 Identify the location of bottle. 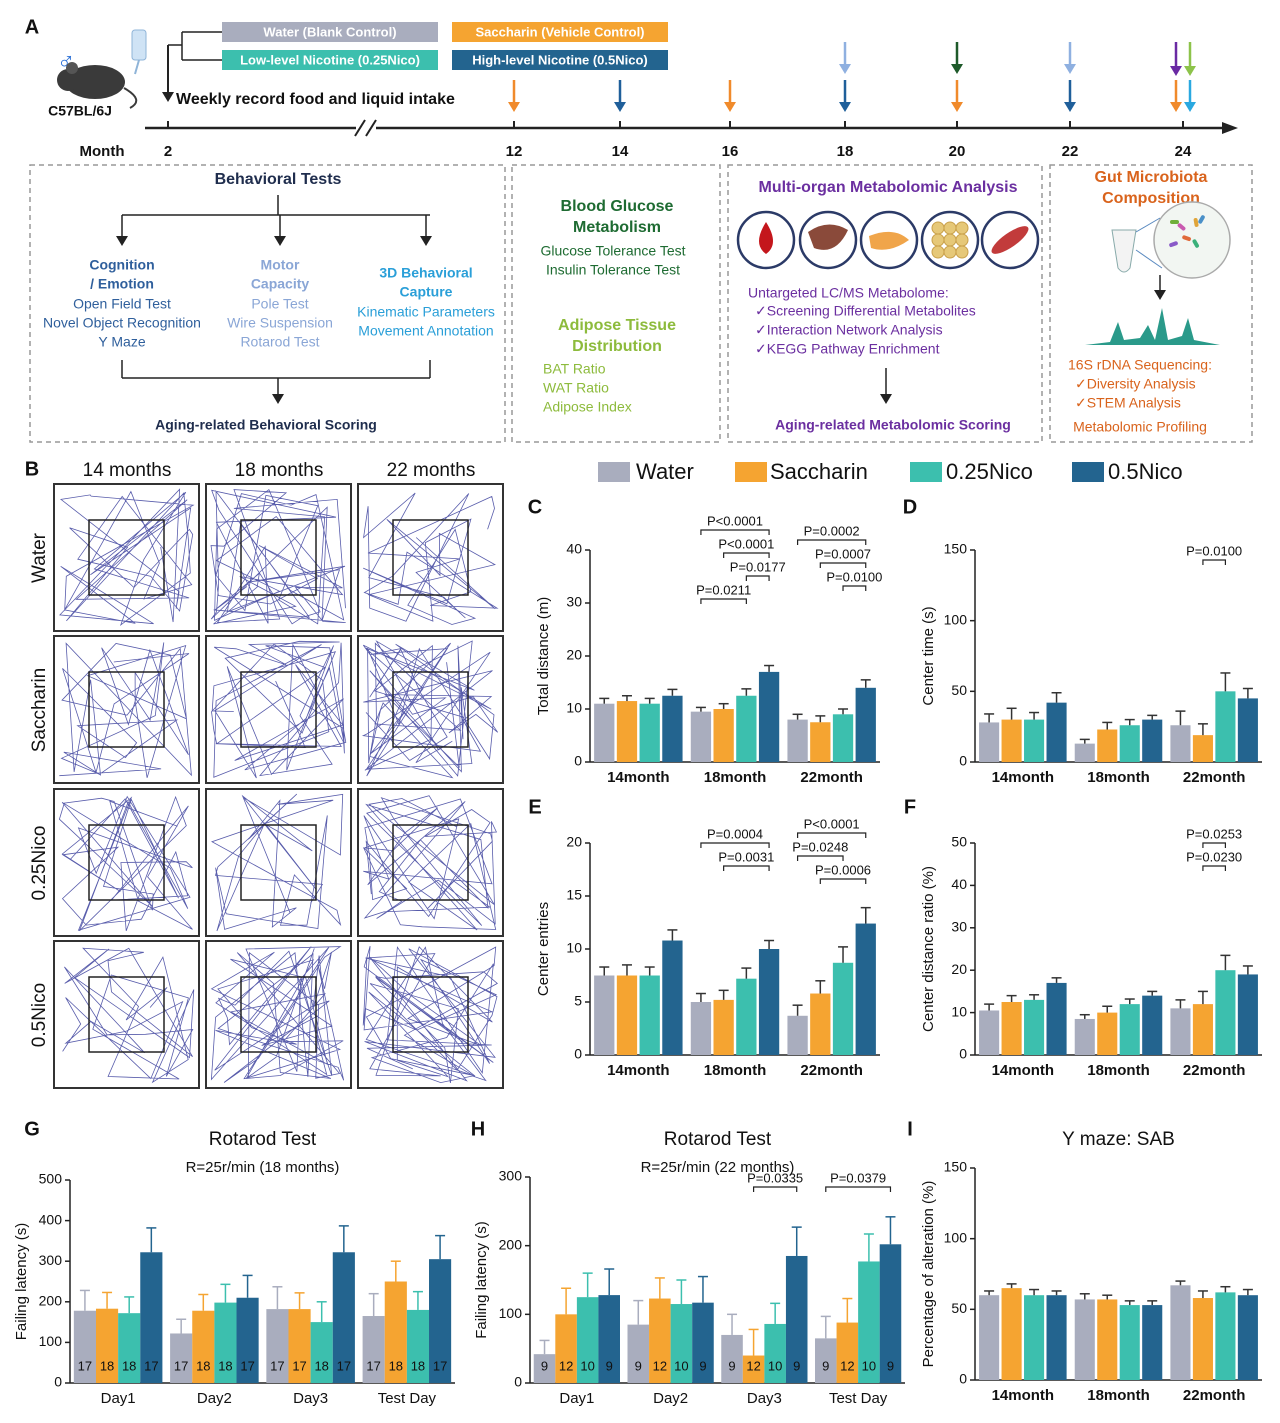
(139, 45).